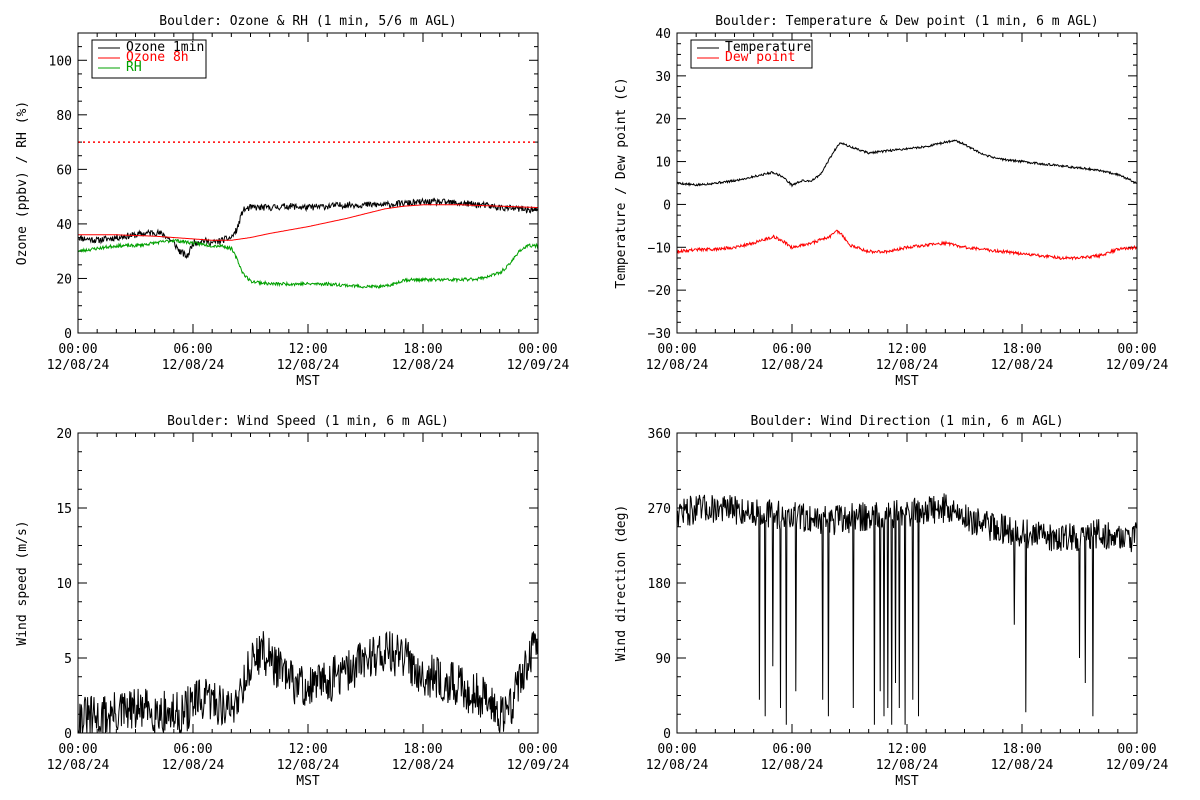 The image size is (1200, 800). Describe the element at coordinates (64, 509) in the screenshot. I see `y-tick-label: 15` at that location.